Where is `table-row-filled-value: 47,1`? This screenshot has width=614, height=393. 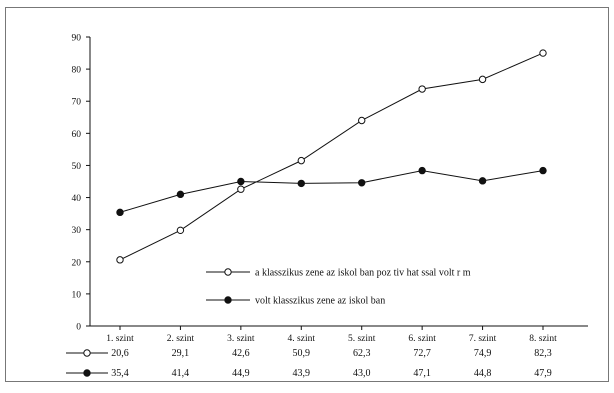
table-row-filled-value: 47,1 is located at coordinates (422, 373).